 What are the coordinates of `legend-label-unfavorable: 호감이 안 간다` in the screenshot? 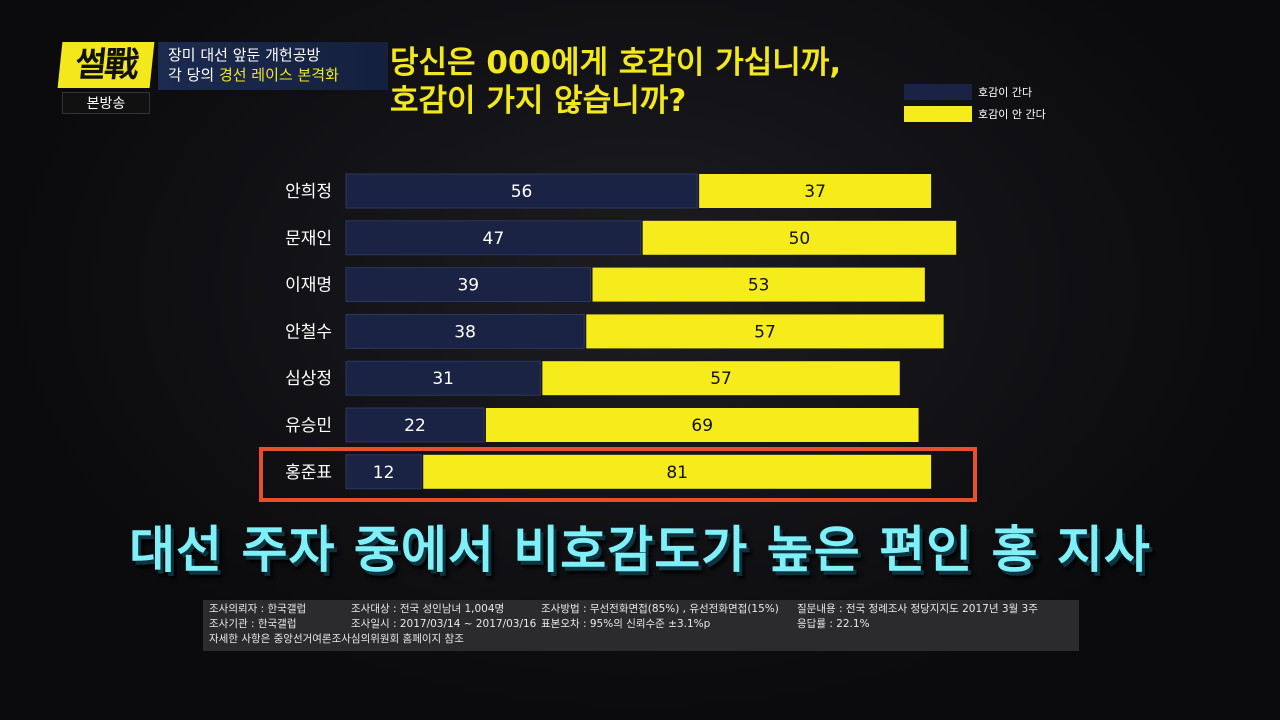 It's located at (1012, 114).